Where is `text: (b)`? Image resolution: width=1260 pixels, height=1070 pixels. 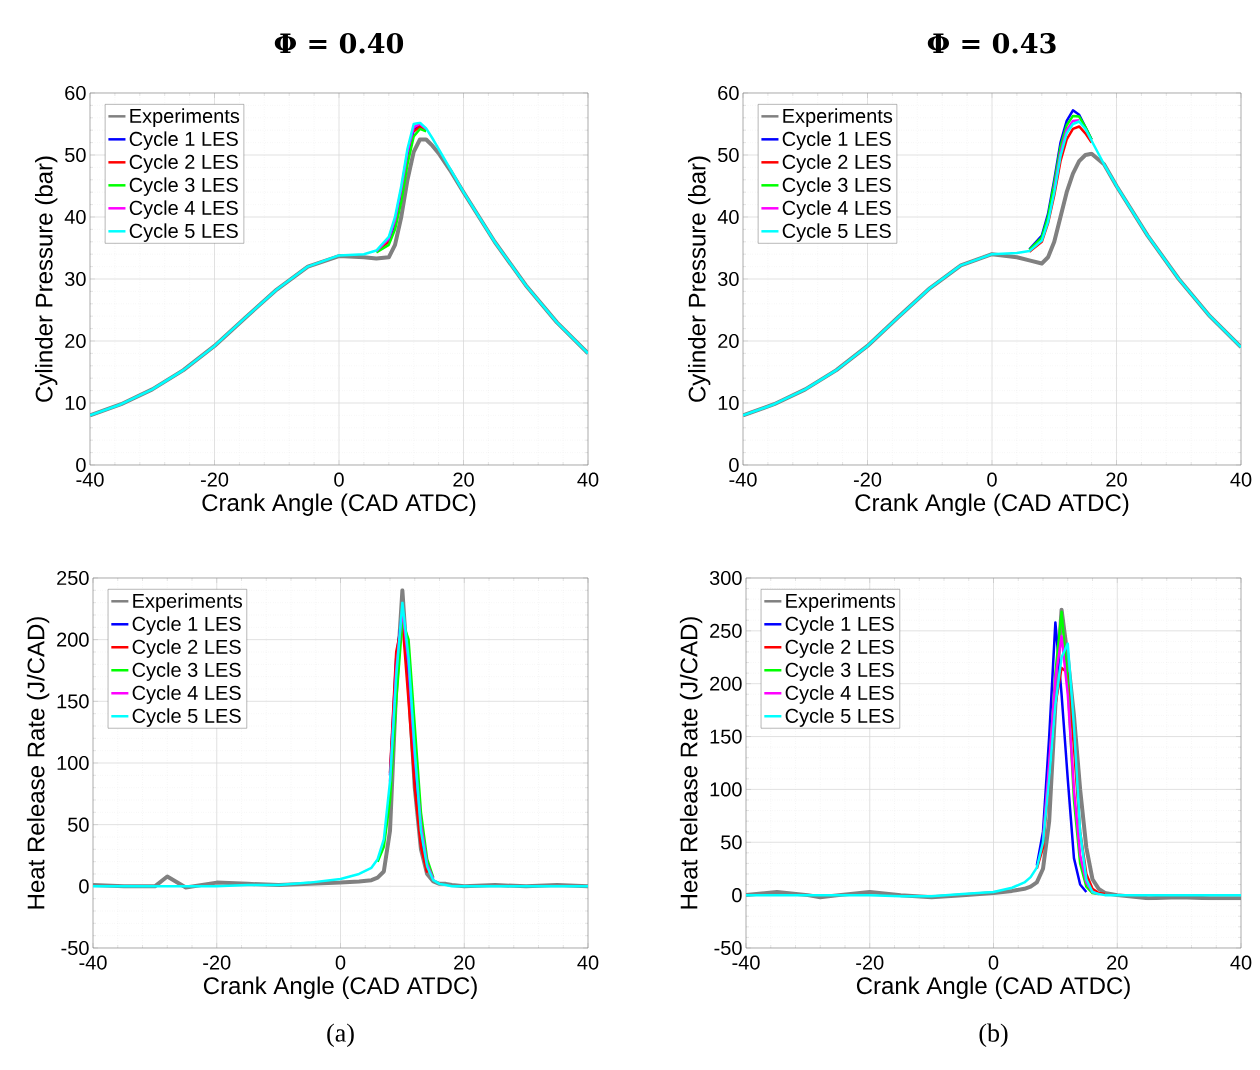 text: (b) is located at coordinates (993, 1035).